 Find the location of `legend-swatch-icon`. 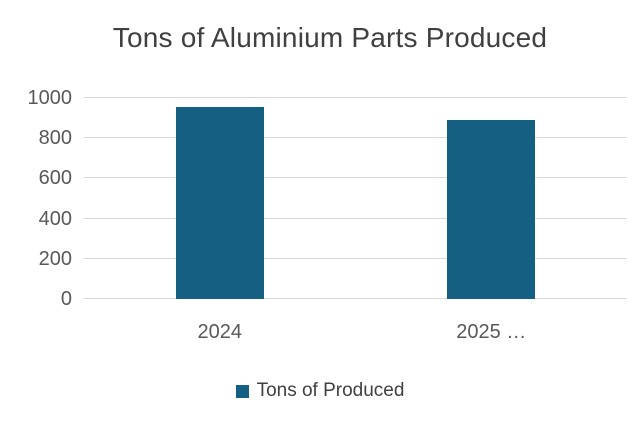

legend-swatch-icon is located at coordinates (242, 391).